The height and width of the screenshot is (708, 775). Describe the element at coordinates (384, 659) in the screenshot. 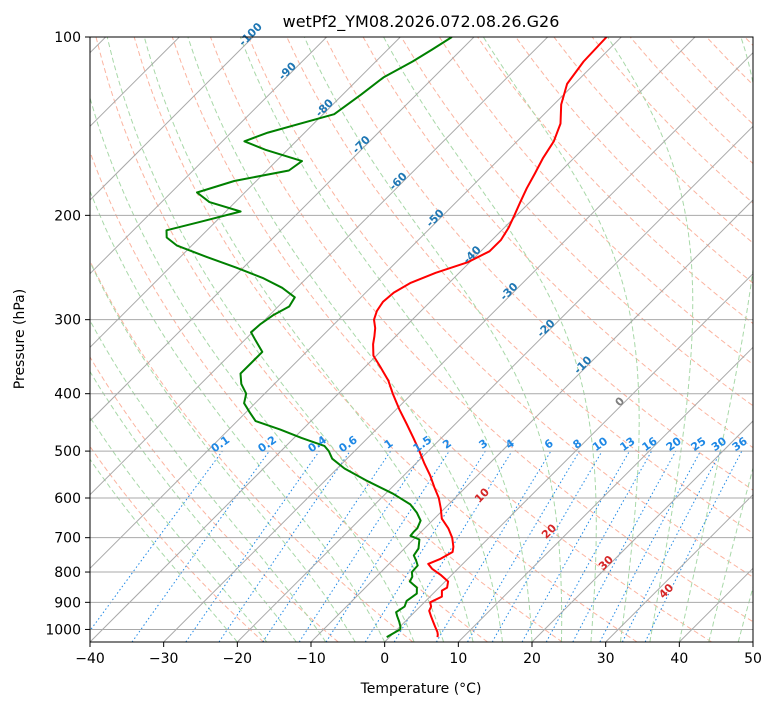

I see `x-tick-label: 0` at that location.